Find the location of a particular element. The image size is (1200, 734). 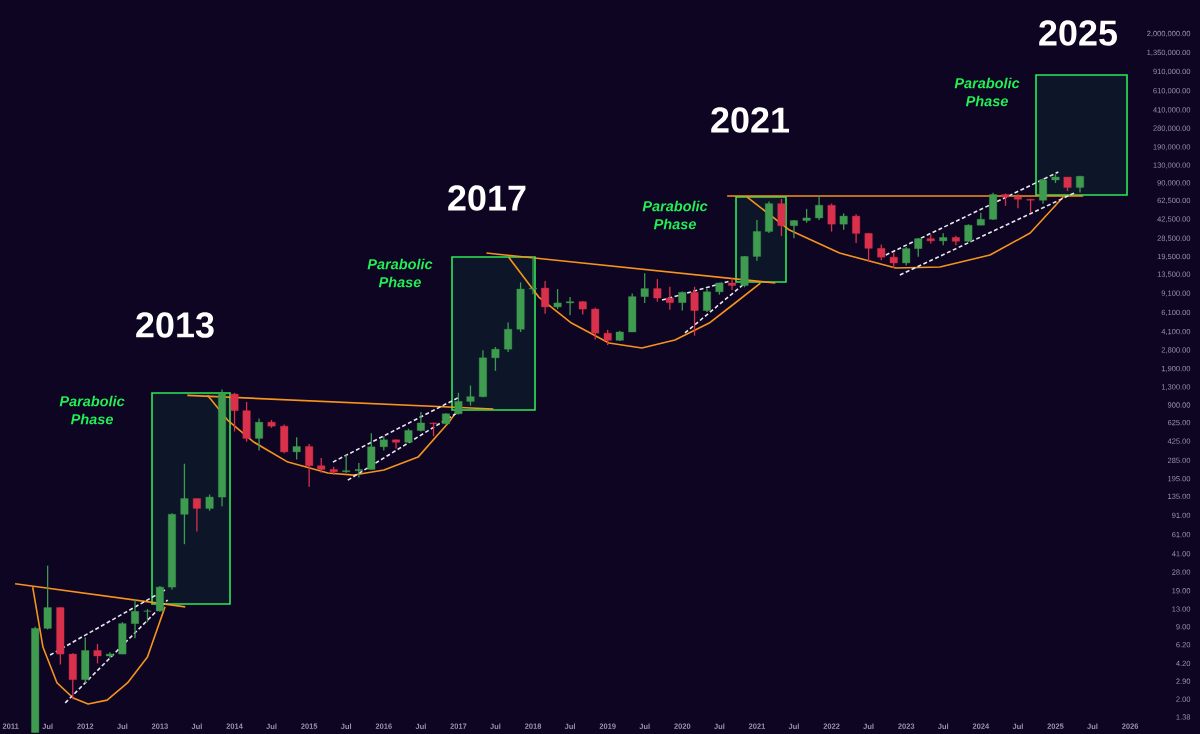

annotation: 2021 is located at coordinates (750, 120).